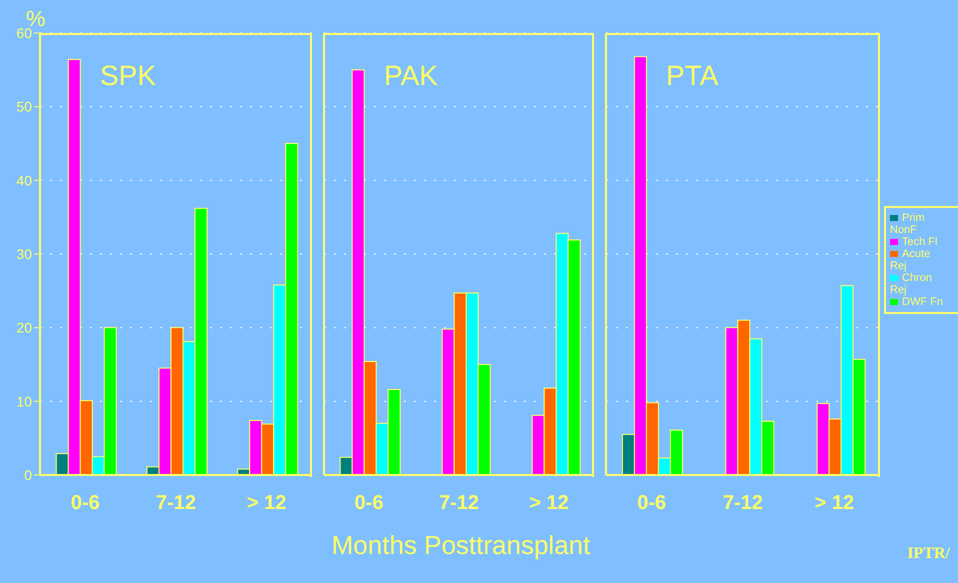  I want to click on y-tick-label: 30, so click(24, 254).